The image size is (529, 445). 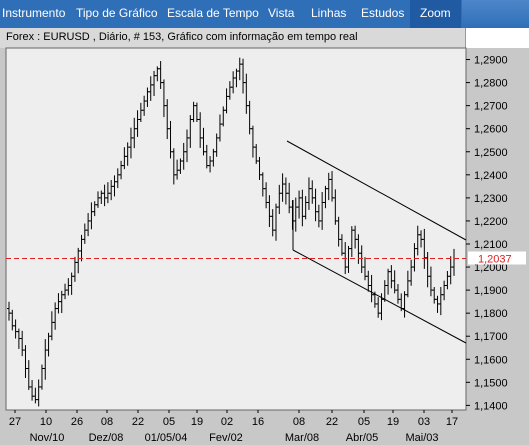 What do you see at coordinates (491, 222) in the screenshot?
I see `y-tick-label: 1,2200` at bounding box center [491, 222].